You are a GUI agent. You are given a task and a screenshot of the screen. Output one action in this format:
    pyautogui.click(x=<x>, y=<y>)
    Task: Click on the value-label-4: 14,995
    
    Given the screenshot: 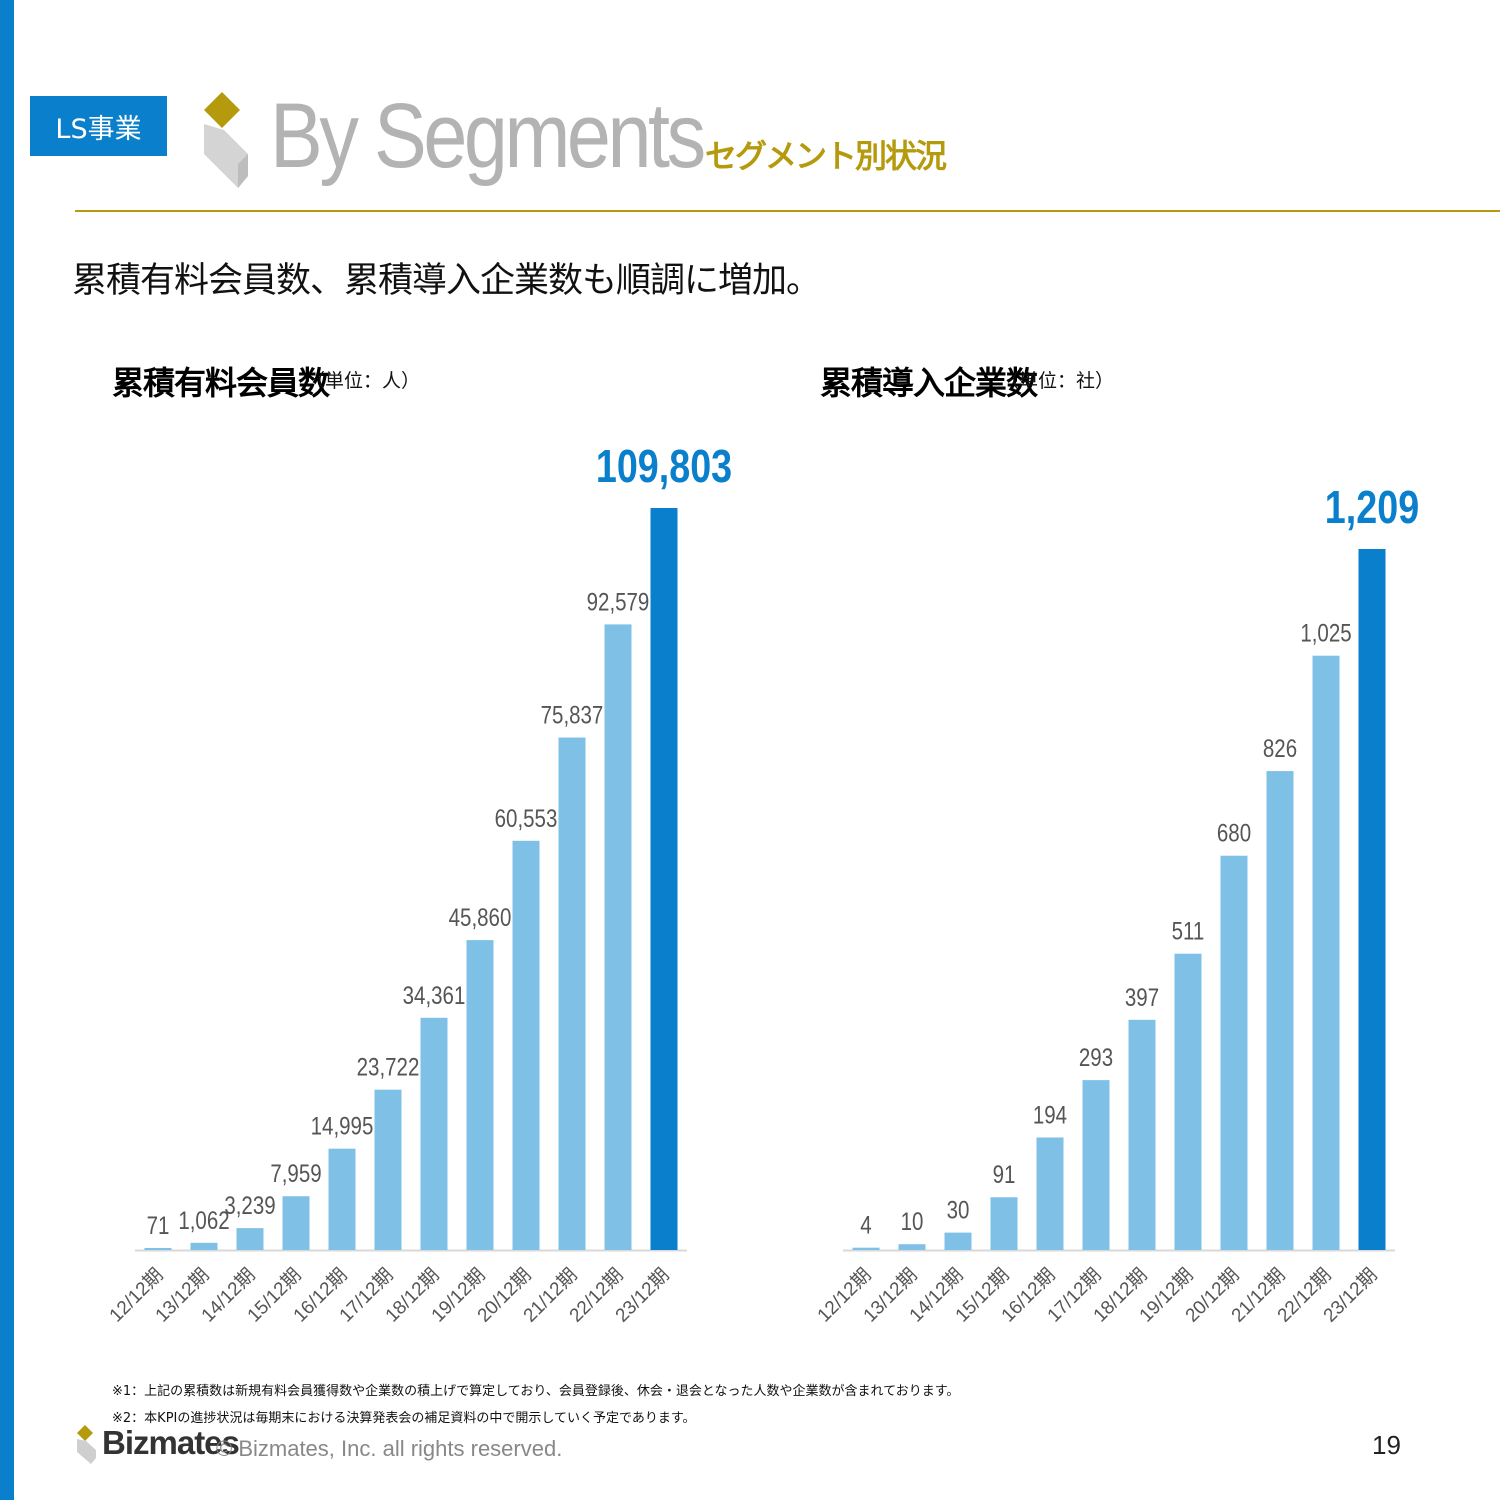 What is the action you would take?
    pyautogui.click(x=342, y=1126)
    